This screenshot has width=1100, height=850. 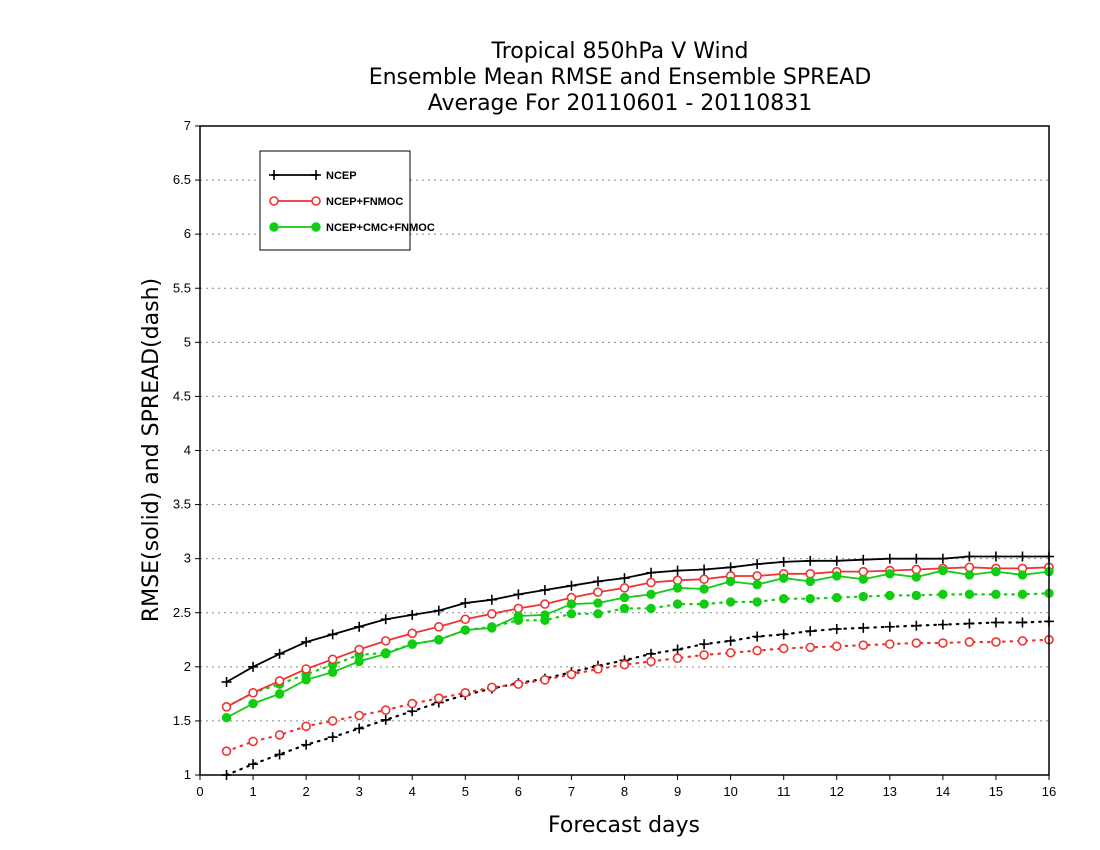 I want to click on x-tick-label: 9, so click(x=677, y=791).